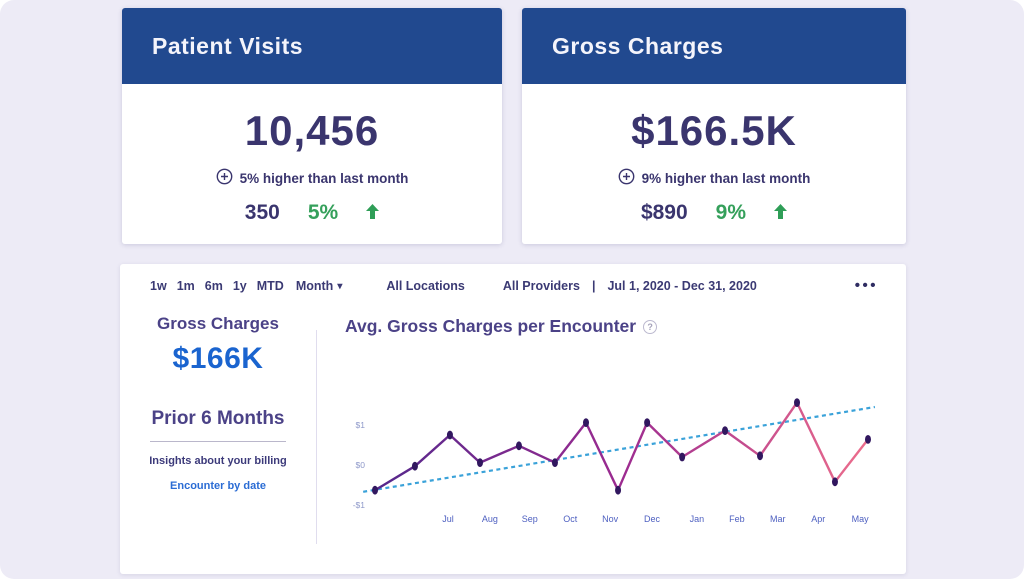  Describe the element at coordinates (316, 437) in the screenshot. I see `vertical-divider` at that location.